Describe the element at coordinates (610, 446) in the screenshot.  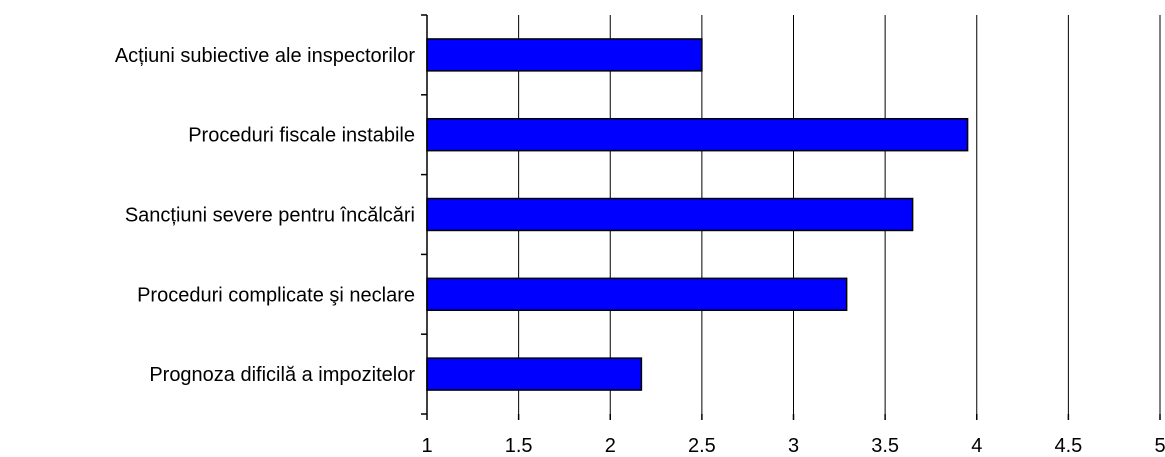
I see `tick-label-x: 2` at that location.